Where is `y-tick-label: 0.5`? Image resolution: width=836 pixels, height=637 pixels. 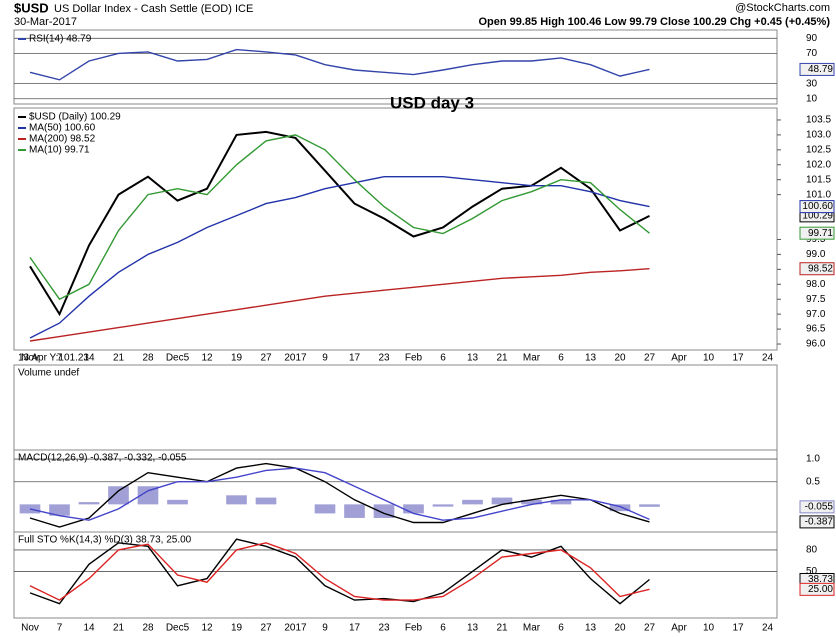 y-tick-label: 0.5 is located at coordinates (813, 481).